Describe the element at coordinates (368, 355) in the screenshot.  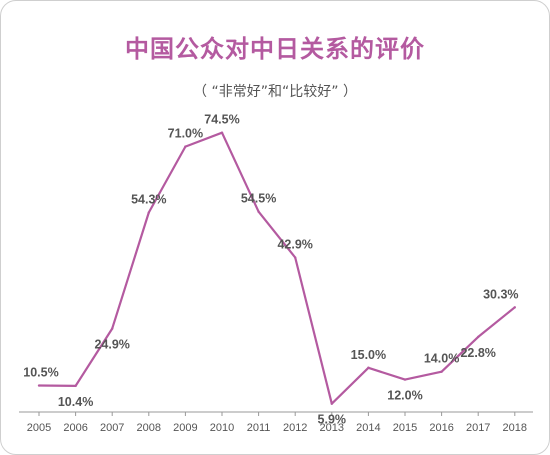
I see `data-label: 15.0%` at that location.